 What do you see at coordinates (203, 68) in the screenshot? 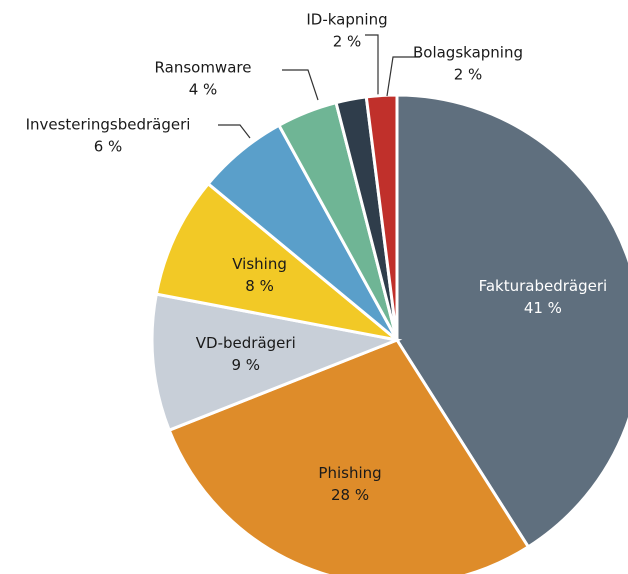
I see `slice-label: Ransomware` at bounding box center [203, 68].